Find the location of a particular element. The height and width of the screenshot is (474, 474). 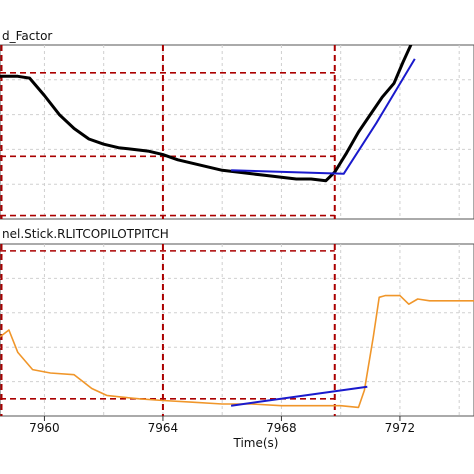

top-panel-title: d_Factor is located at coordinates (27, 36).